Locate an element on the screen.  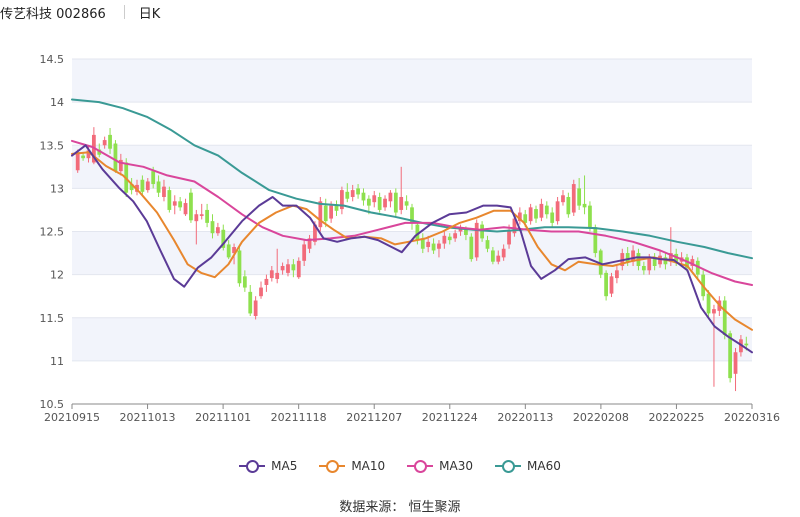
ma30-swatch is located at coordinates (420, 466).